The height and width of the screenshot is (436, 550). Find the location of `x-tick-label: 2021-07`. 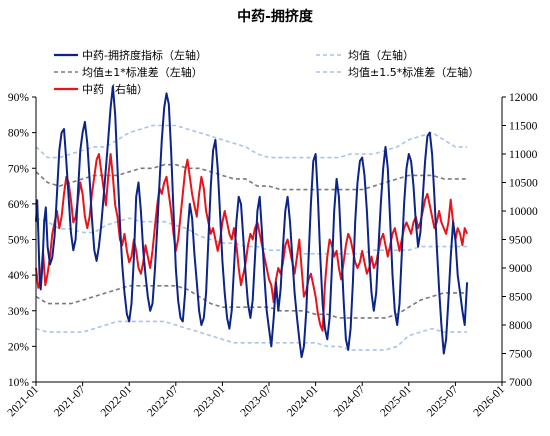

x-tick-label: 2021-07 is located at coordinates (70, 401).